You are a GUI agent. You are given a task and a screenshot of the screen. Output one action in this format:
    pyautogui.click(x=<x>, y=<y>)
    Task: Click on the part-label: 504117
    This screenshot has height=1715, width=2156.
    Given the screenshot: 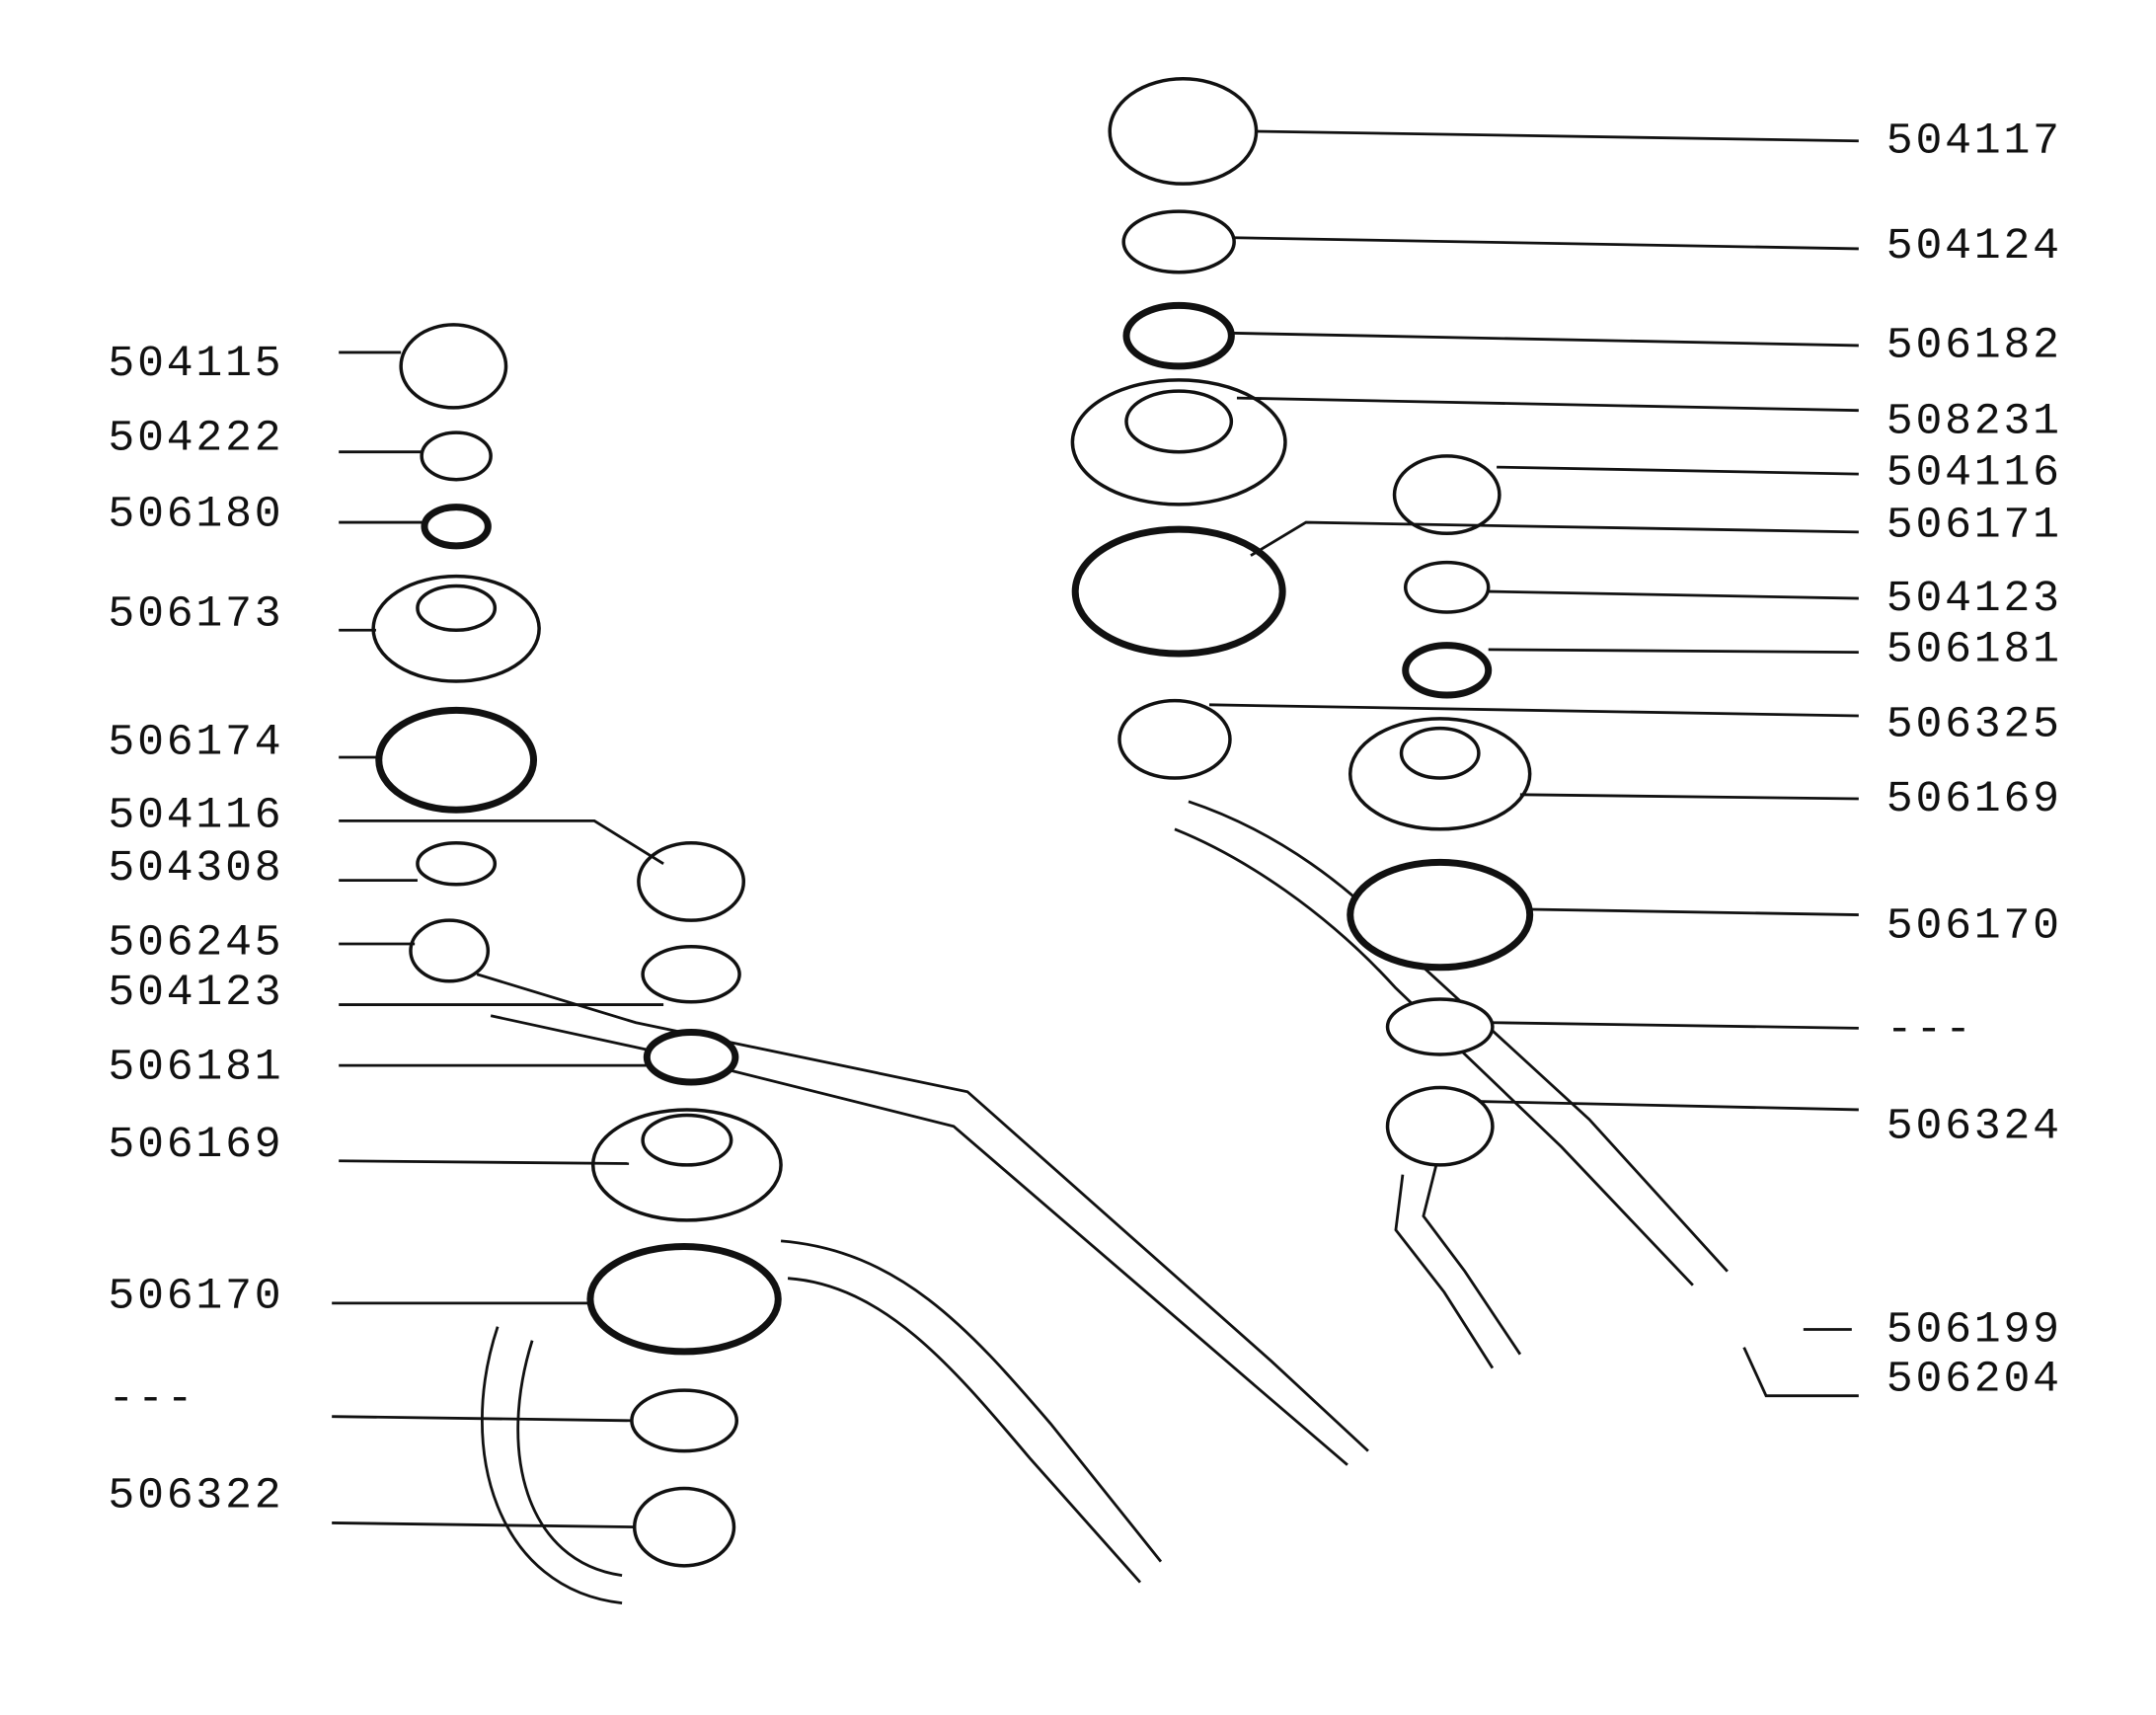 What is the action you would take?
    pyautogui.click(x=1974, y=142)
    